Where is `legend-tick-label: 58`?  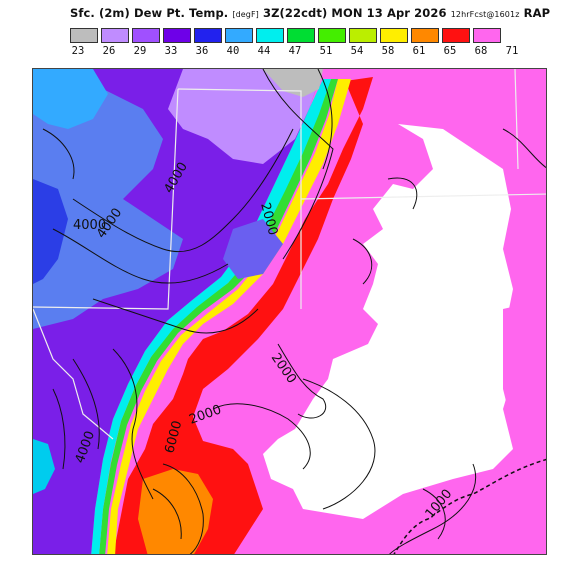
legend-tick-label: 58 is located at coordinates (388, 51).